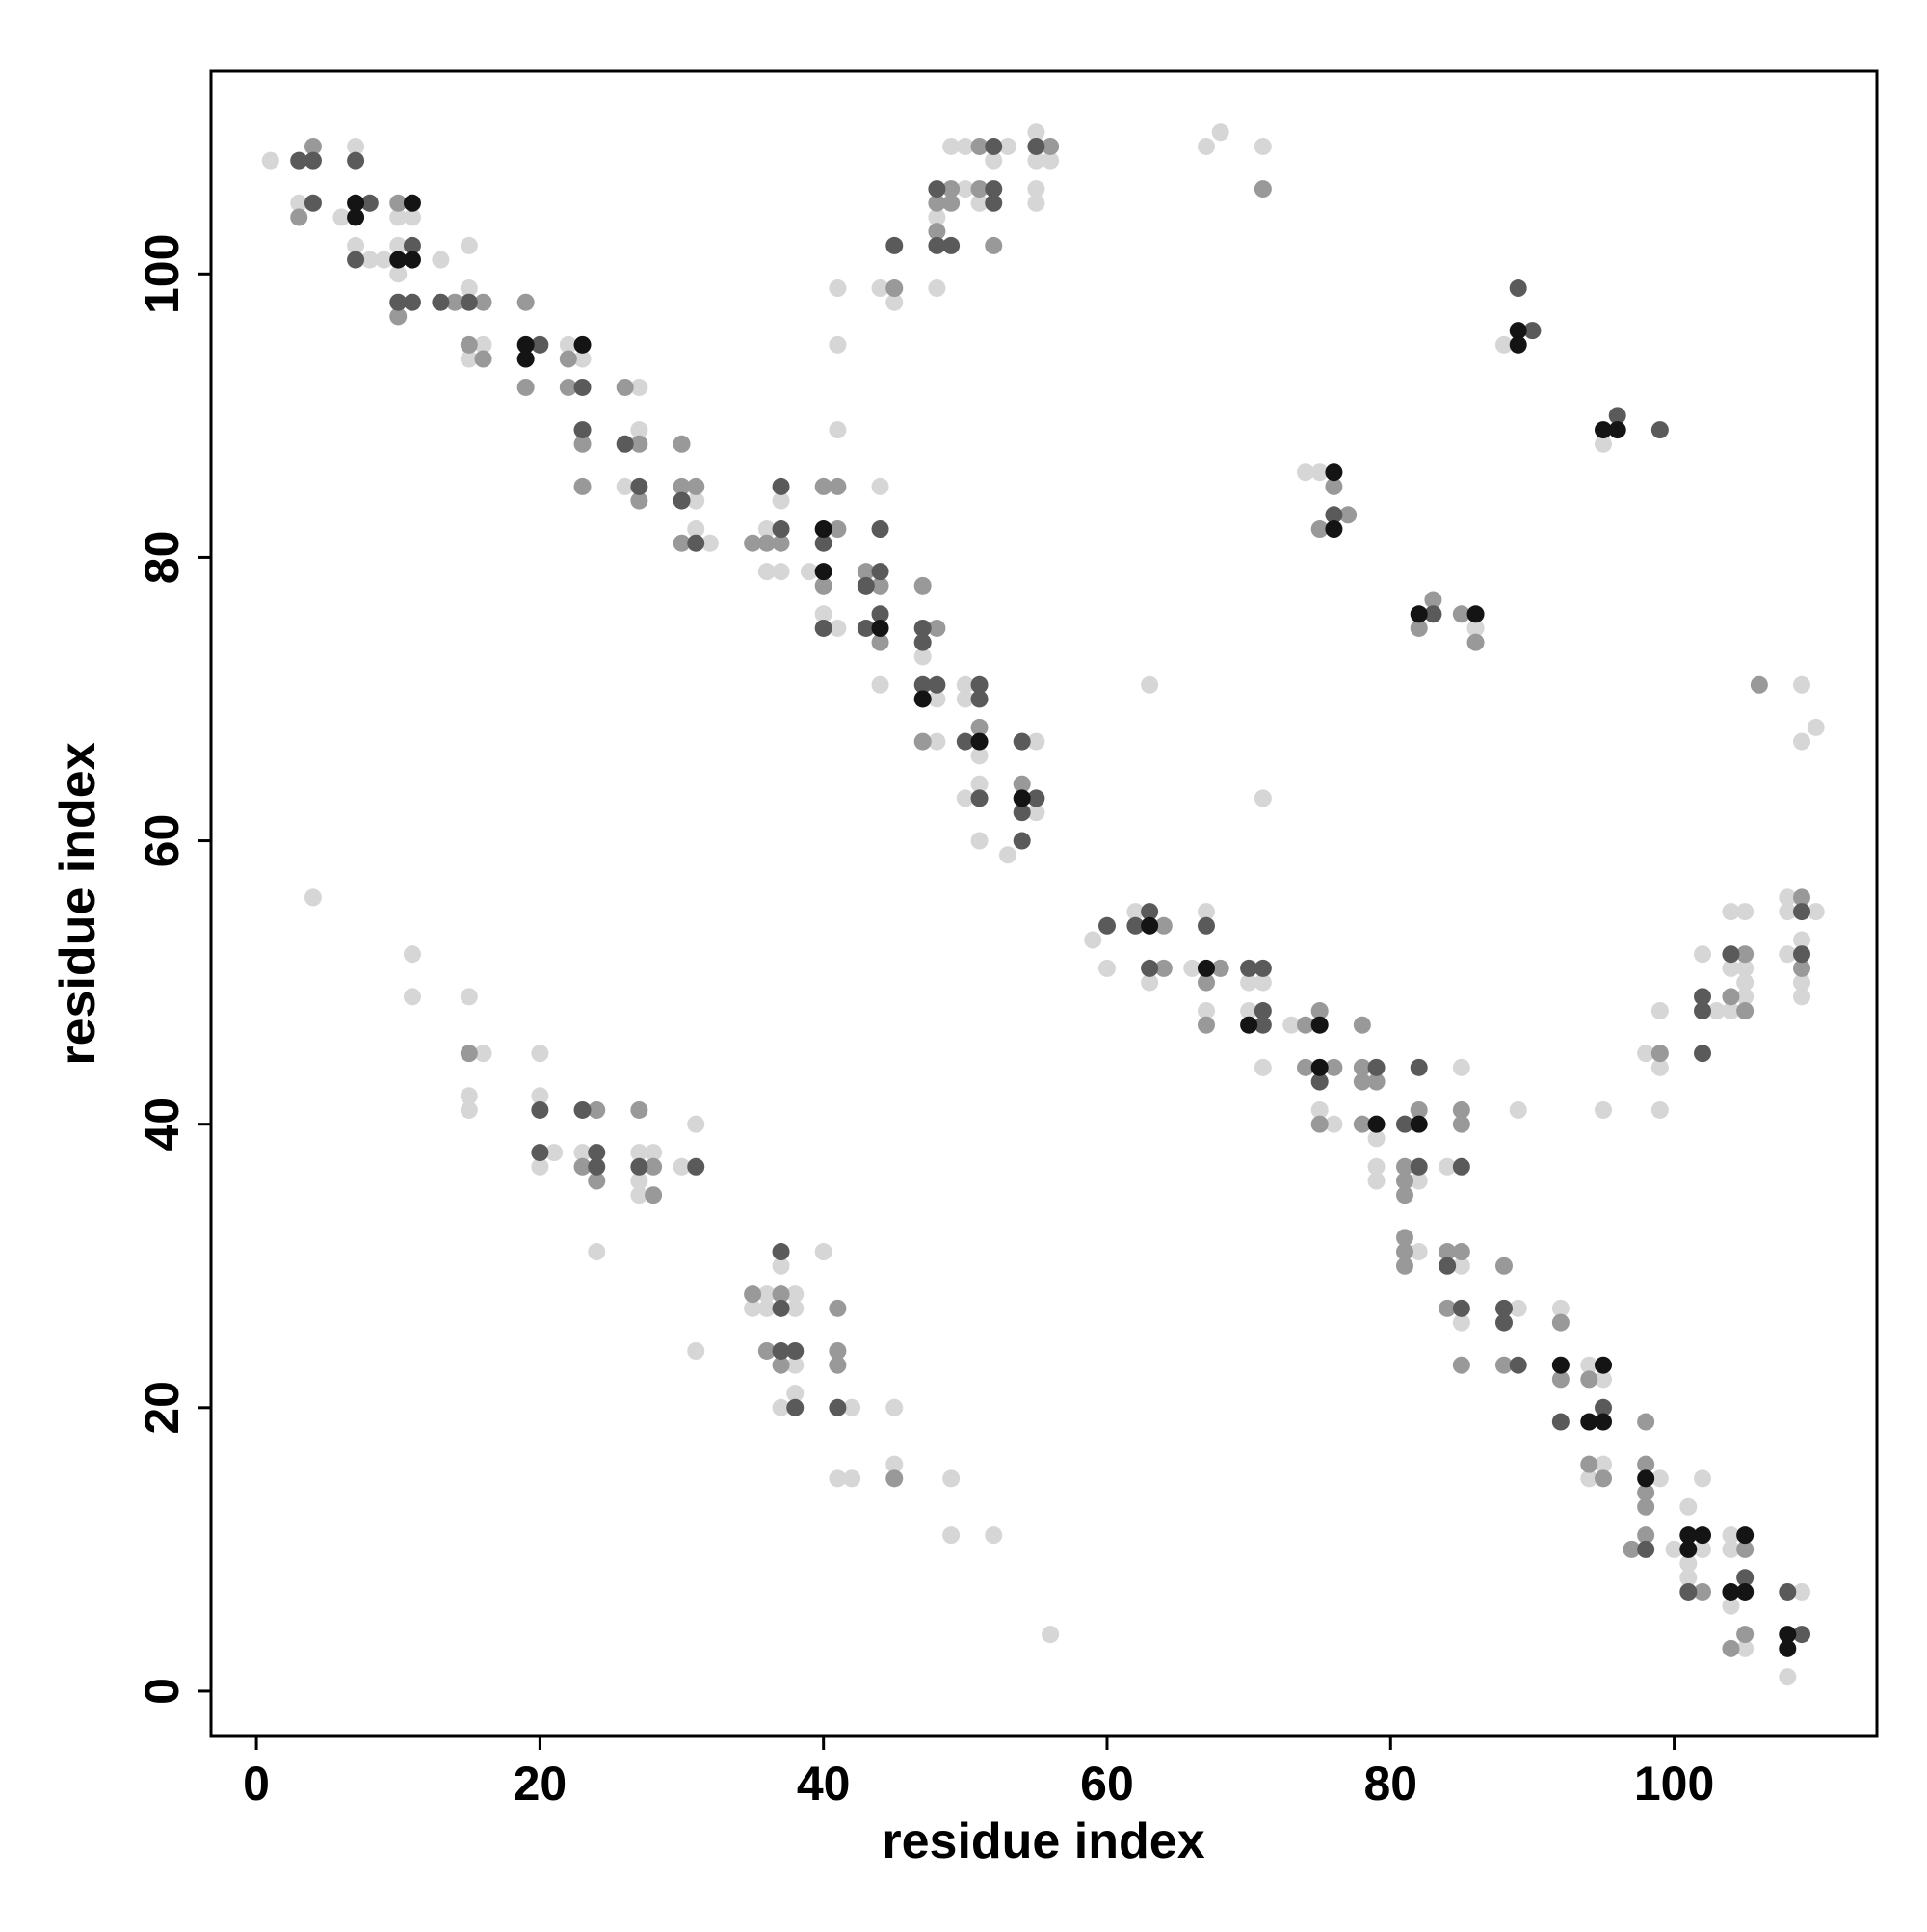 The image size is (1927, 1932). Describe the element at coordinates (256, 1784) in the screenshot. I see `x-tick-label: 0` at that location.